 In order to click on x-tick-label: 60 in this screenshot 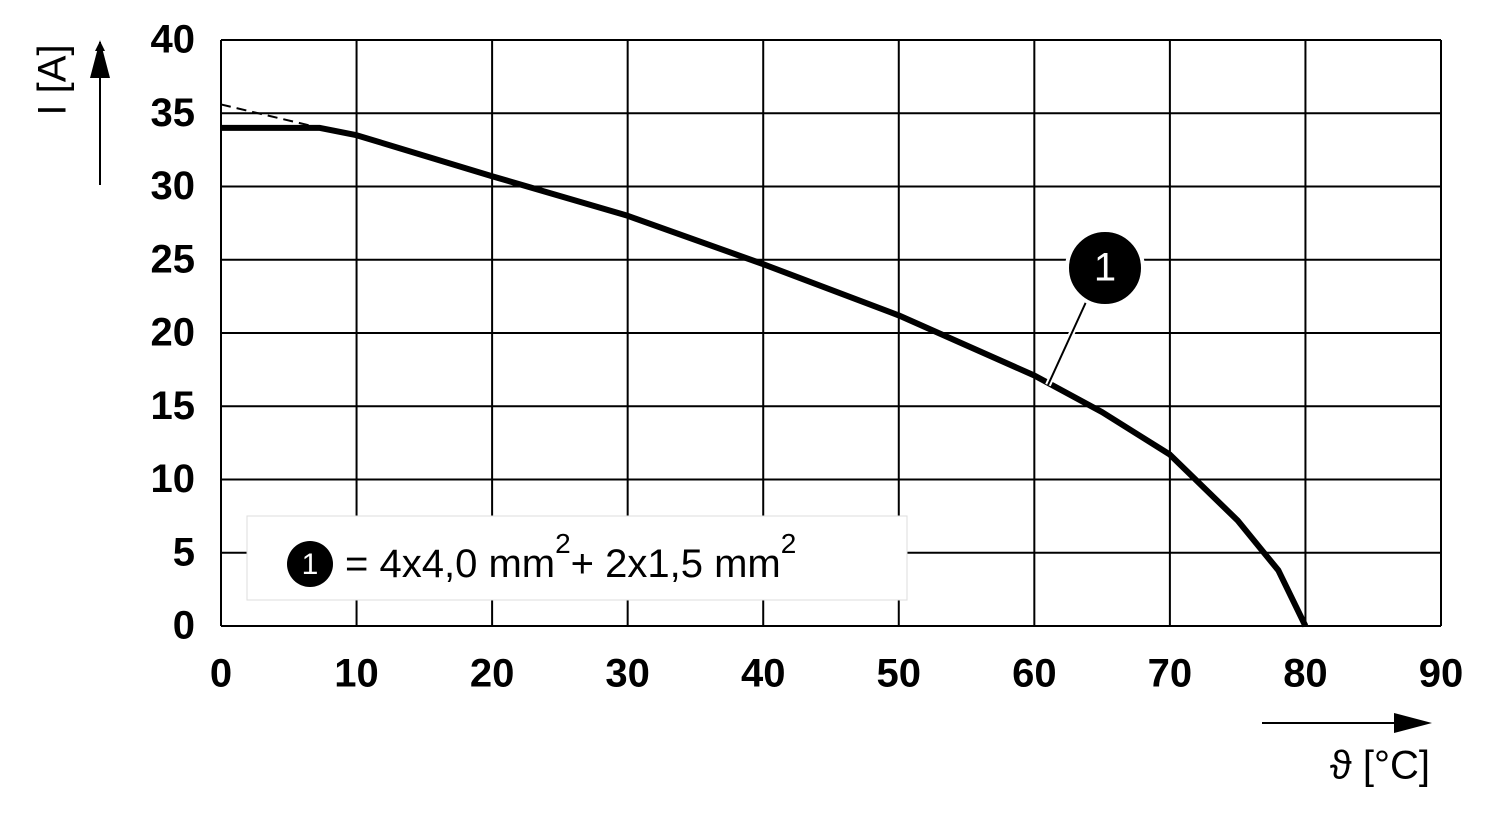, I will do `click(1034, 674)`.